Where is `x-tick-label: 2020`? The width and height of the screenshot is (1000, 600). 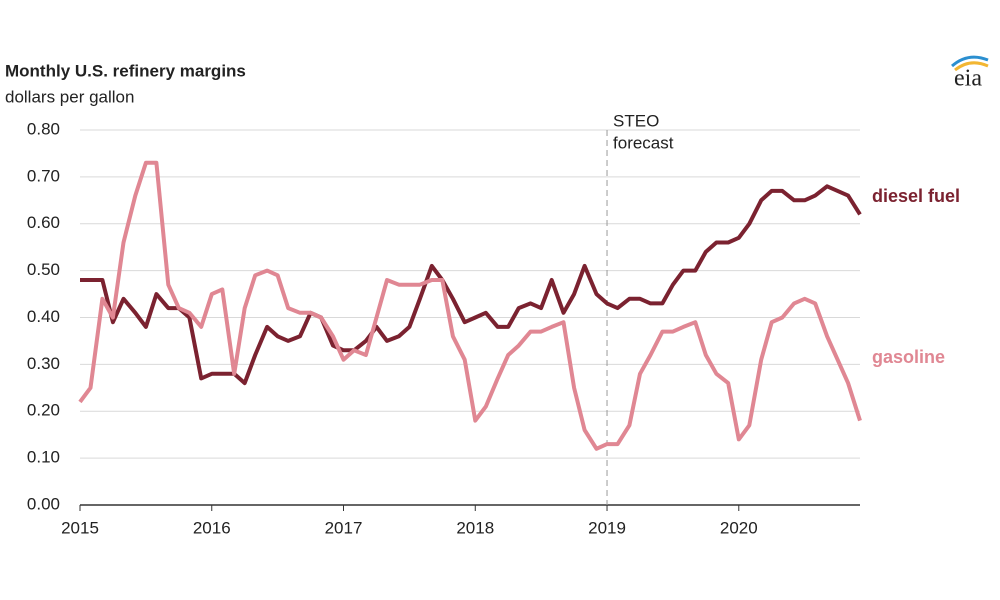 x-tick-label: 2020 is located at coordinates (739, 527).